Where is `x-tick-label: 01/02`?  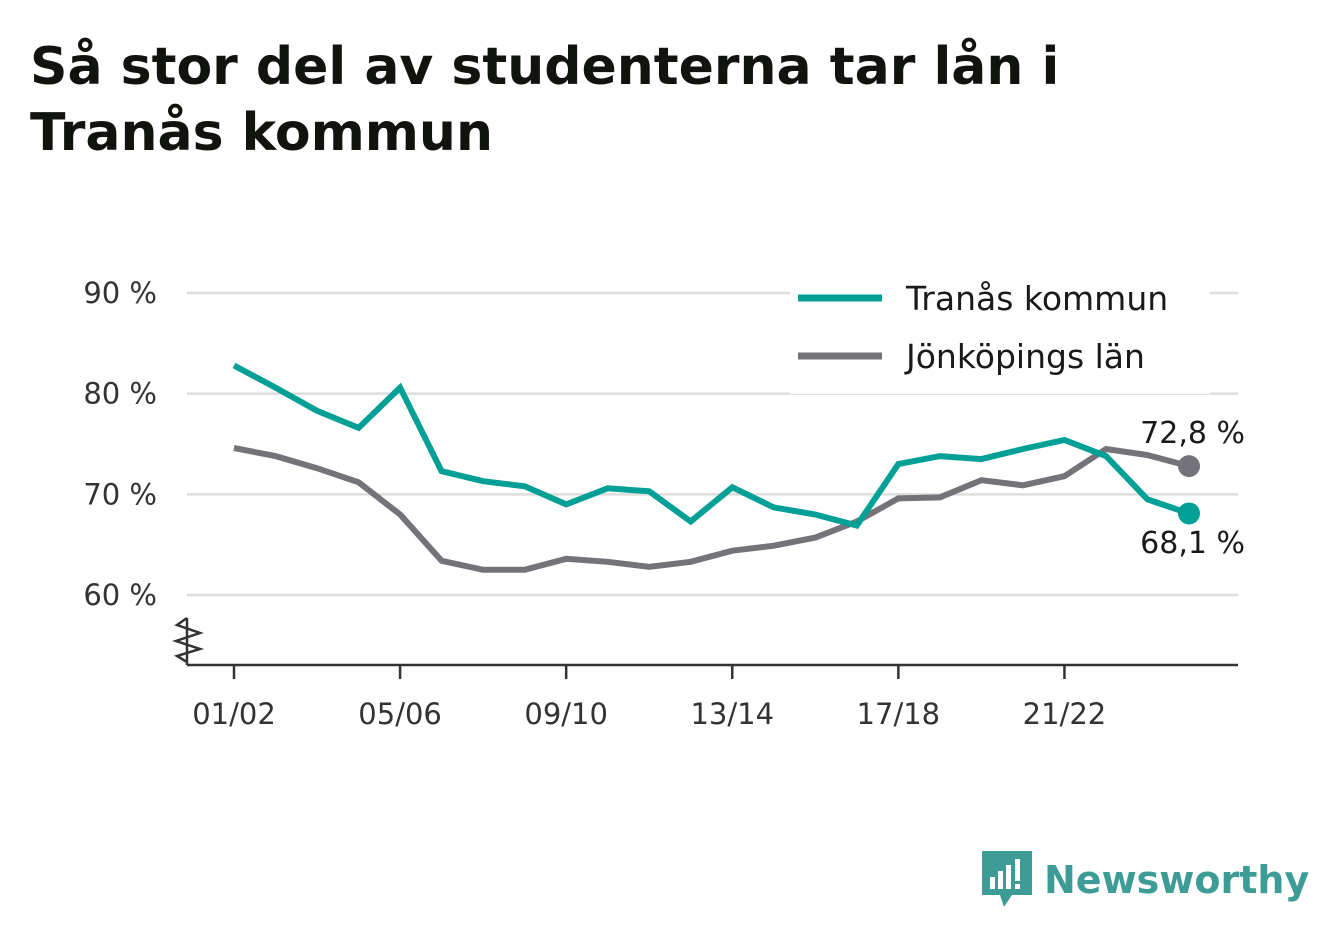
x-tick-label: 01/02 is located at coordinates (234, 714).